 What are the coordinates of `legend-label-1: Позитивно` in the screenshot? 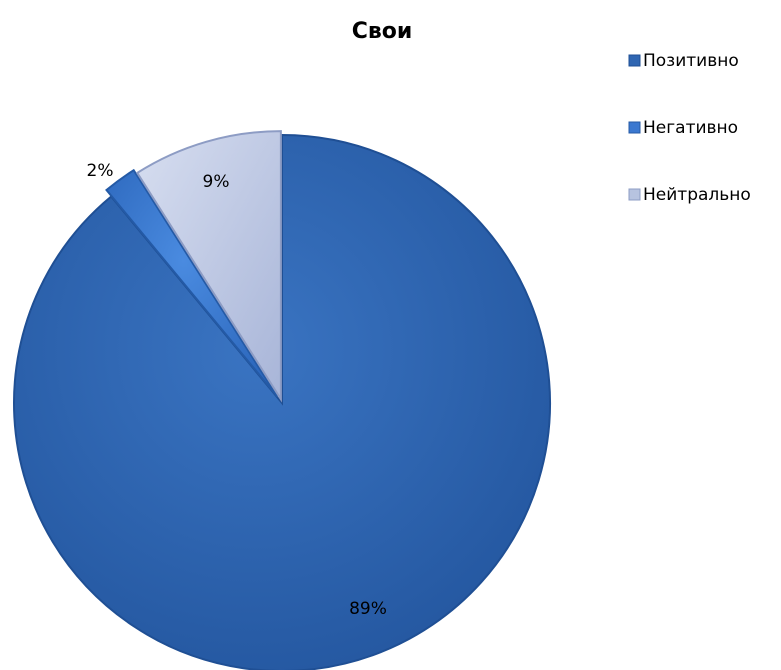 It's located at (691, 61).